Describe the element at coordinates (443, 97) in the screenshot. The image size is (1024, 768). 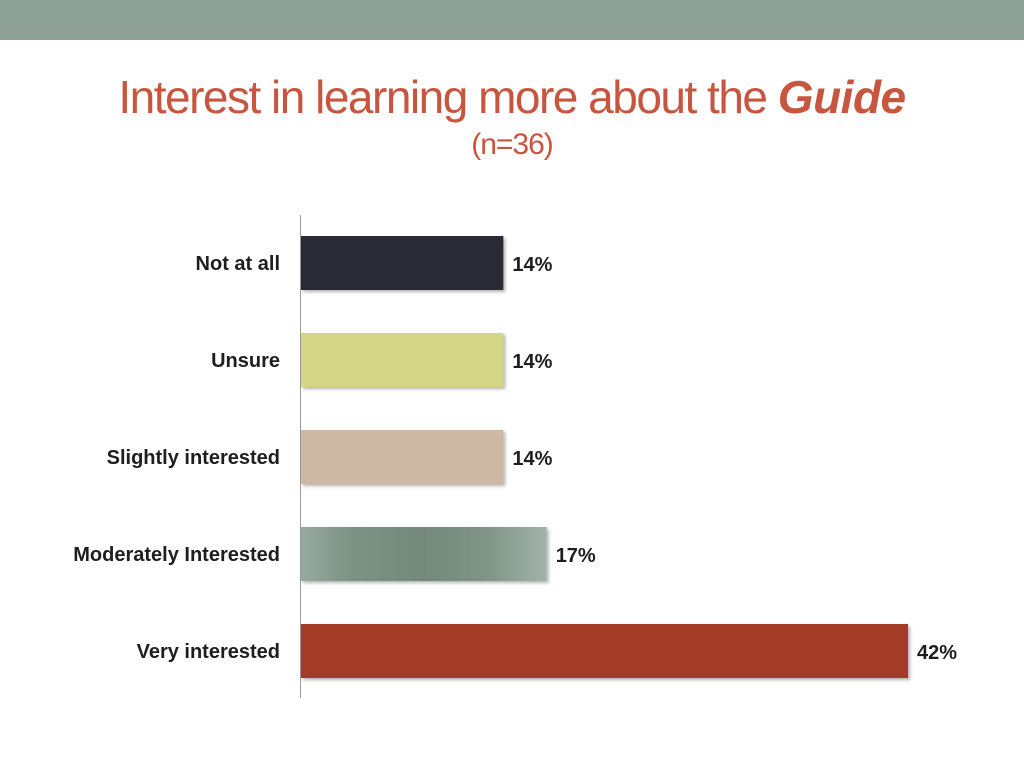
I see `title-text: Interest in learning more about the` at that location.